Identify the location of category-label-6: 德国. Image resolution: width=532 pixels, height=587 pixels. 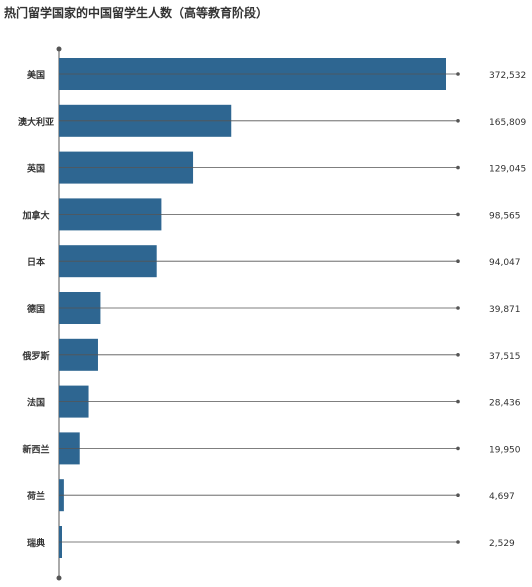
(36, 309).